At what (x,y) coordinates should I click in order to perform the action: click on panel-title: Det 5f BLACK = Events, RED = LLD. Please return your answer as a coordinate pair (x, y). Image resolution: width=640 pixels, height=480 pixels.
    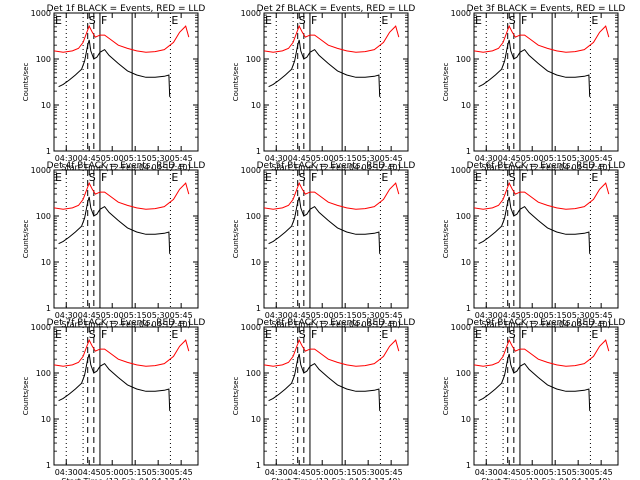
    Looking at the image, I should click on (336, 166).